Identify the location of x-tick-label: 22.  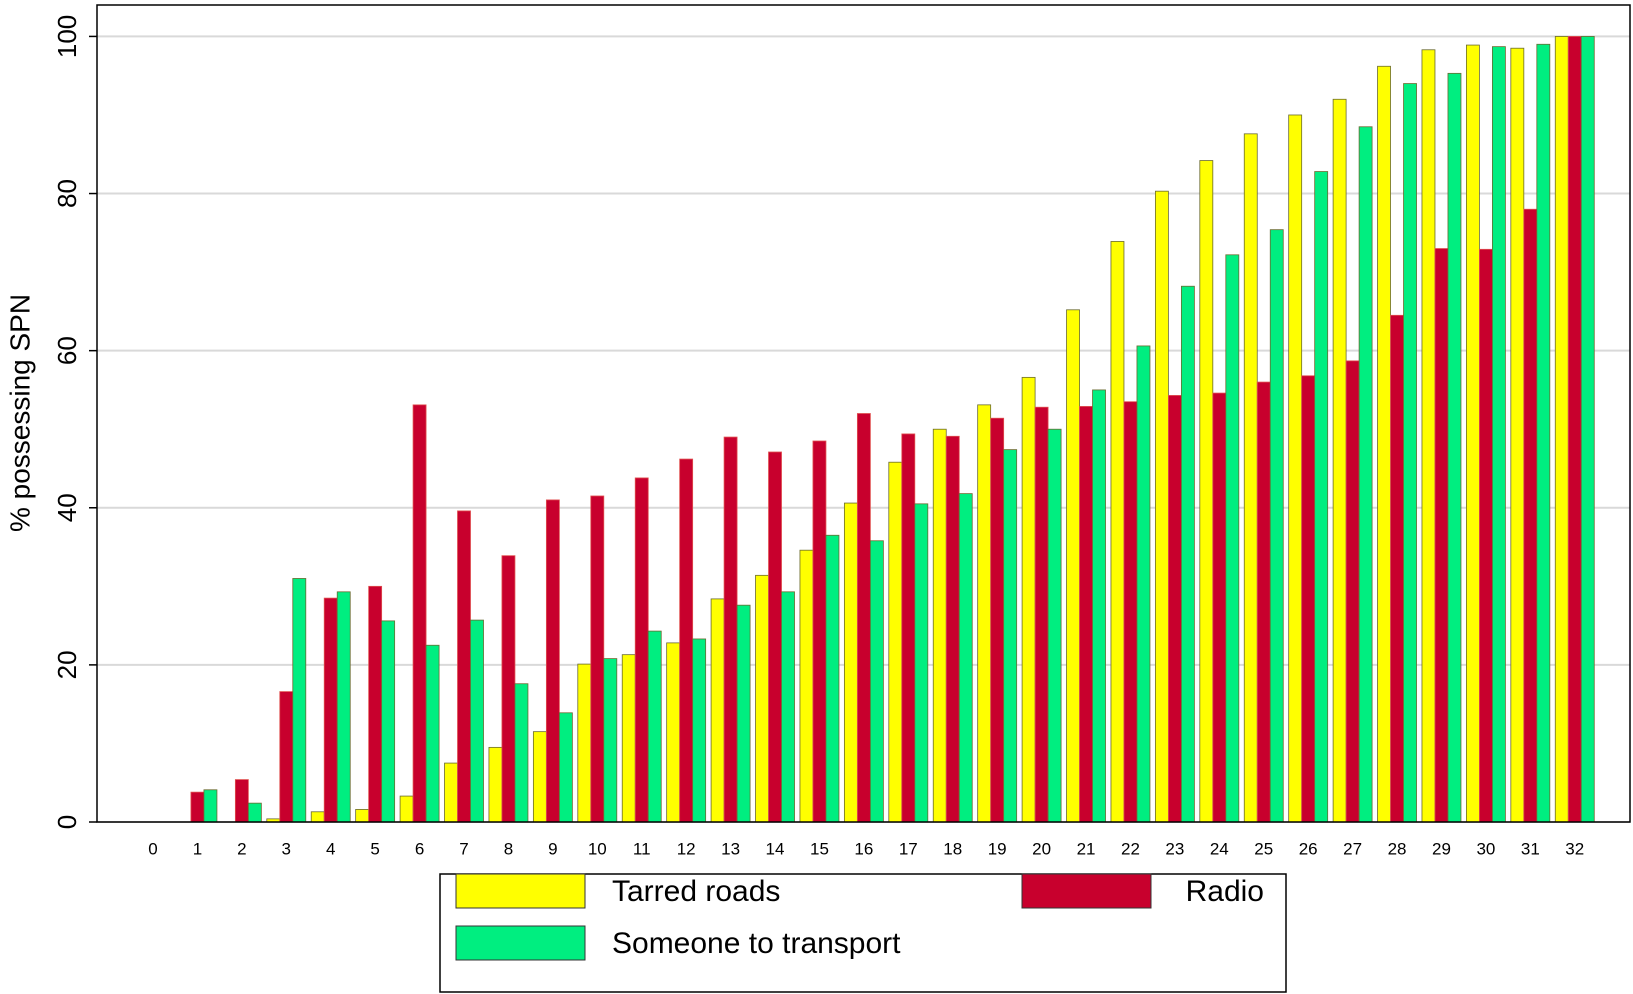
(1130, 848).